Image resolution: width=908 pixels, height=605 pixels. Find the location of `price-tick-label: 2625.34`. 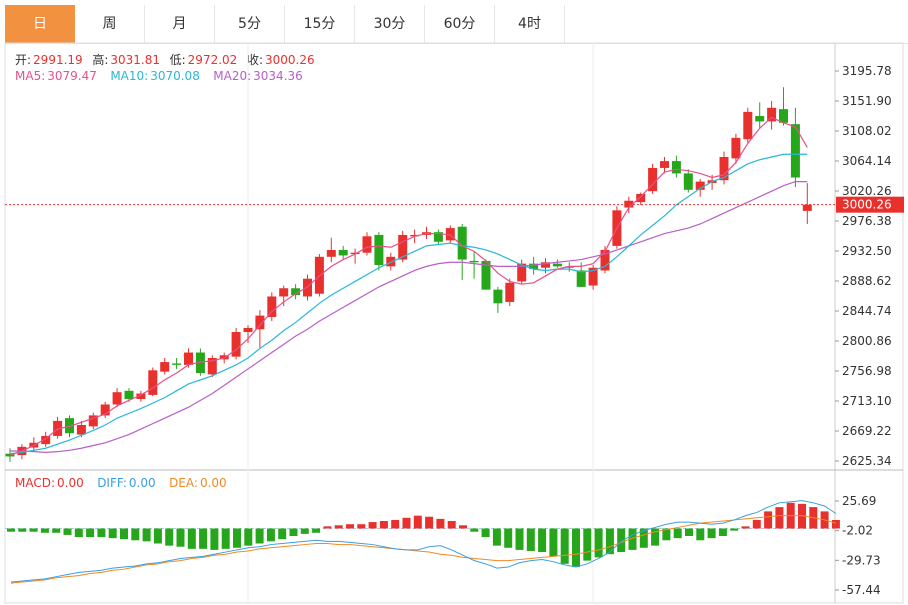

price-tick-label: 2625.34 is located at coordinates (867, 461).